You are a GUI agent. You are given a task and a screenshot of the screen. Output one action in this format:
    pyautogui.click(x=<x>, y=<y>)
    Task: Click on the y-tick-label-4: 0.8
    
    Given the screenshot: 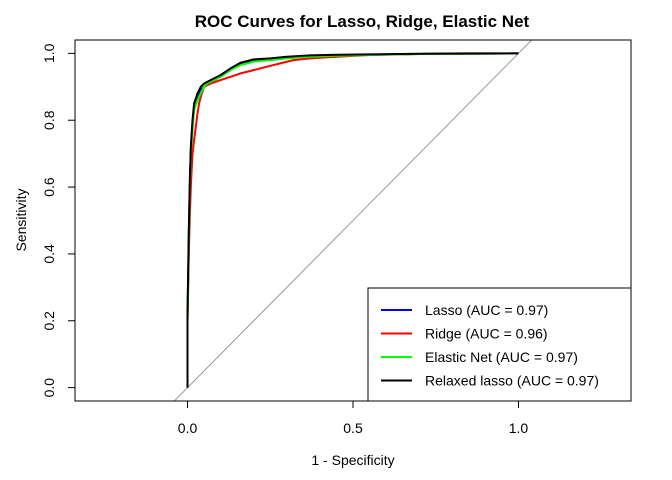 What is the action you would take?
    pyautogui.click(x=49, y=120)
    